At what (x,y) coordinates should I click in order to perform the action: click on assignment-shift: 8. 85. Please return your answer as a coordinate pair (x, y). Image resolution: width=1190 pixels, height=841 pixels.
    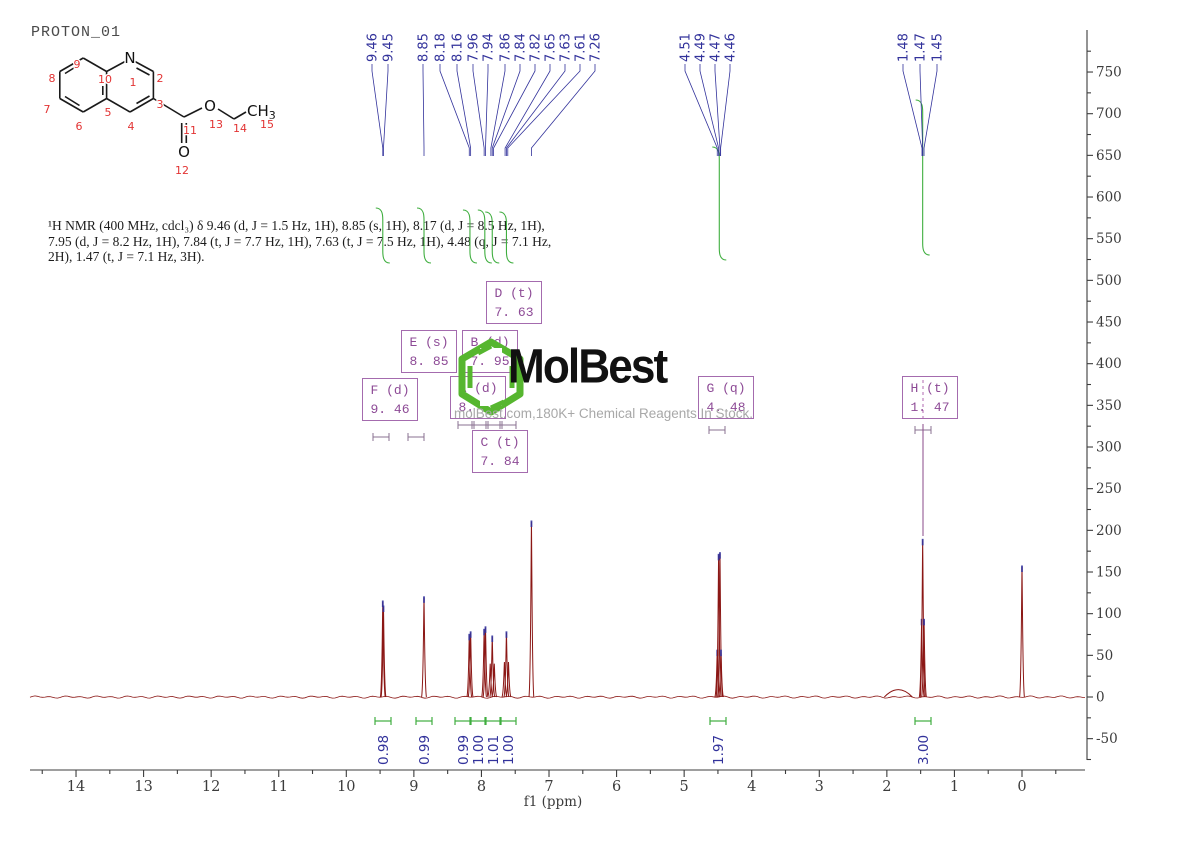
    Looking at the image, I should click on (429, 361).